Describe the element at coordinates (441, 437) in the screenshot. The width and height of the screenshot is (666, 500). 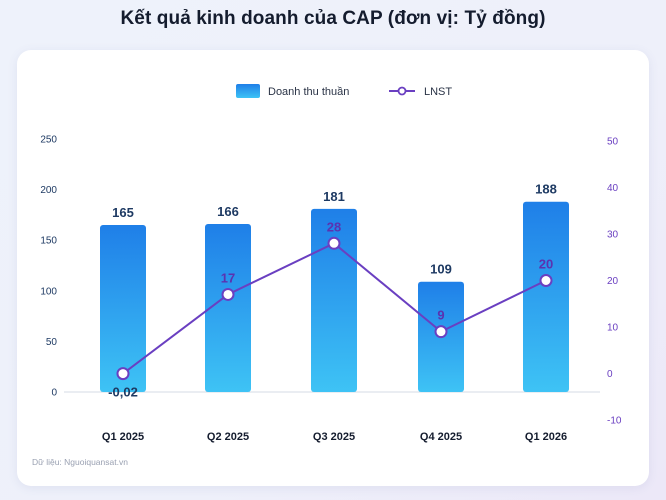
I see `x-axis-category-label: Q4 2025` at that location.